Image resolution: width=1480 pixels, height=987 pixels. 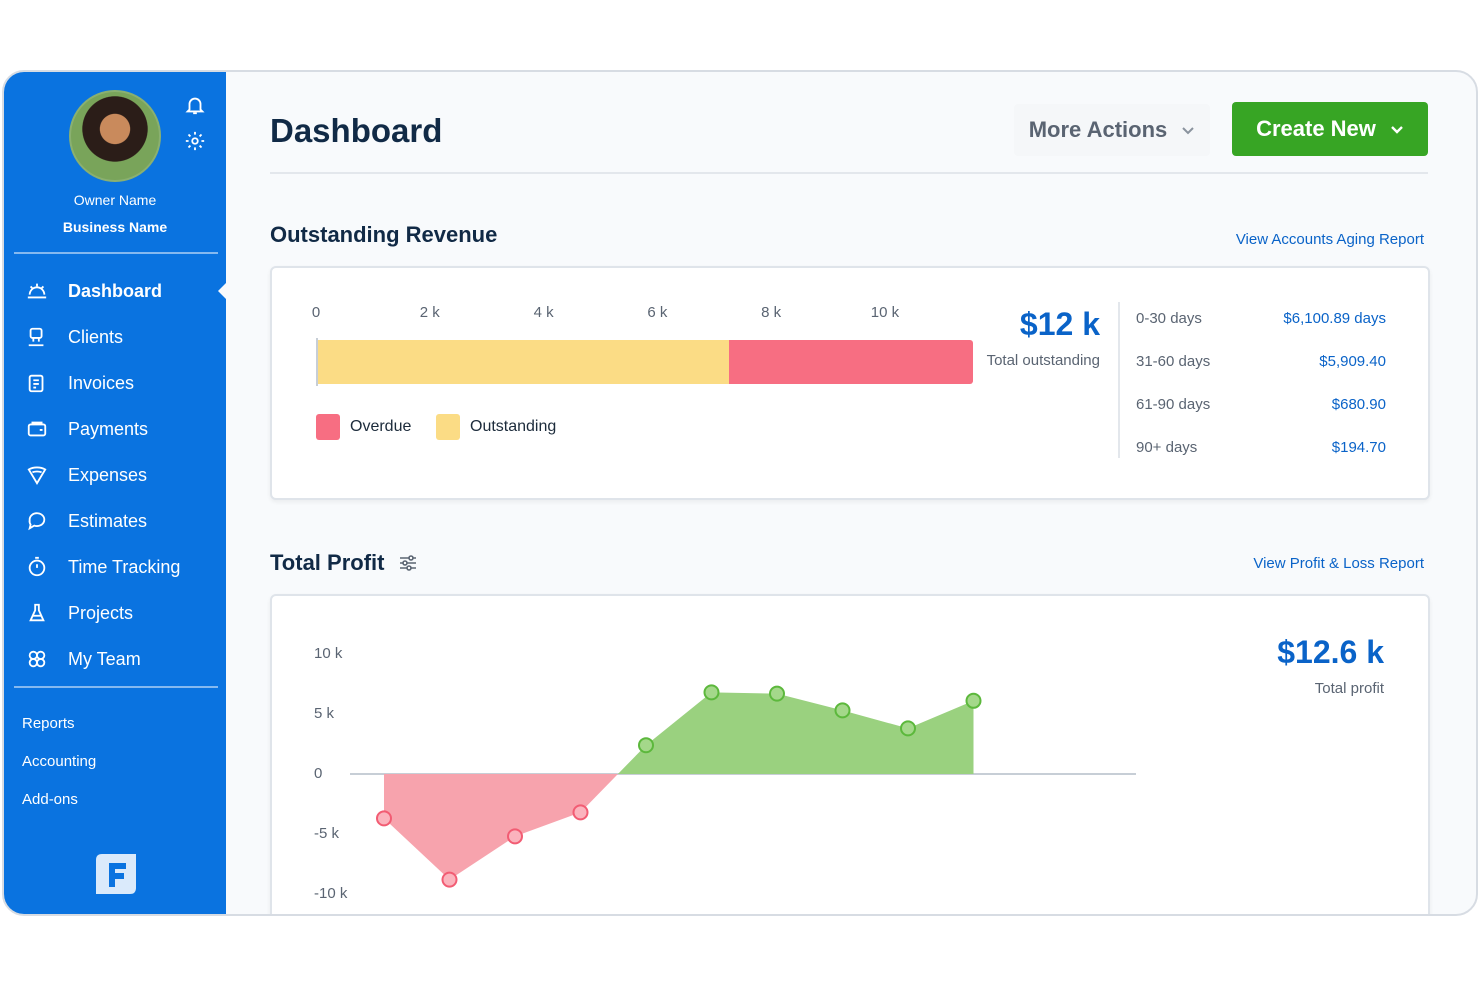 I want to click on sidebar-item-time-tracking: Time Tracking, so click(x=115, y=567).